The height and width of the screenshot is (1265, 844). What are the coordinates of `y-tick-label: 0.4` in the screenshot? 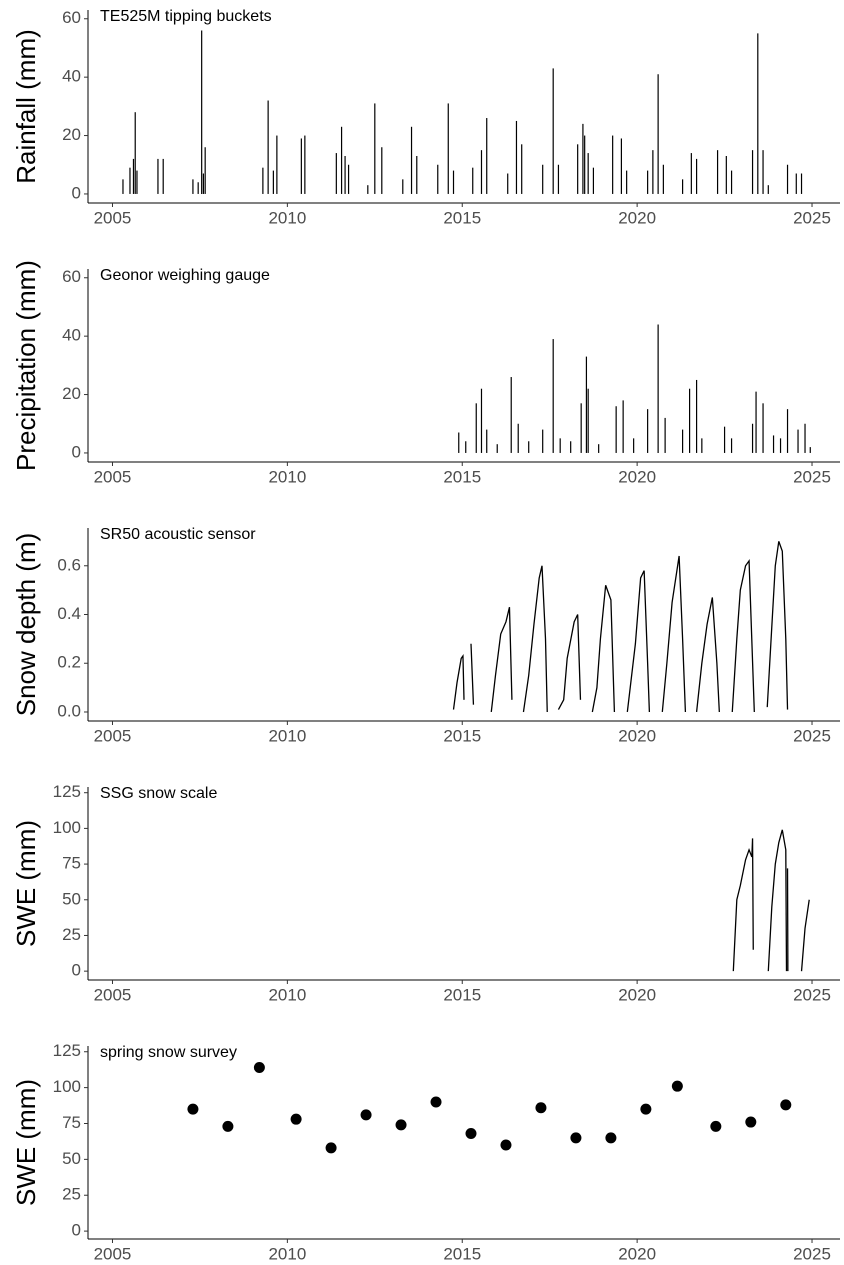 It's located at (69, 613).